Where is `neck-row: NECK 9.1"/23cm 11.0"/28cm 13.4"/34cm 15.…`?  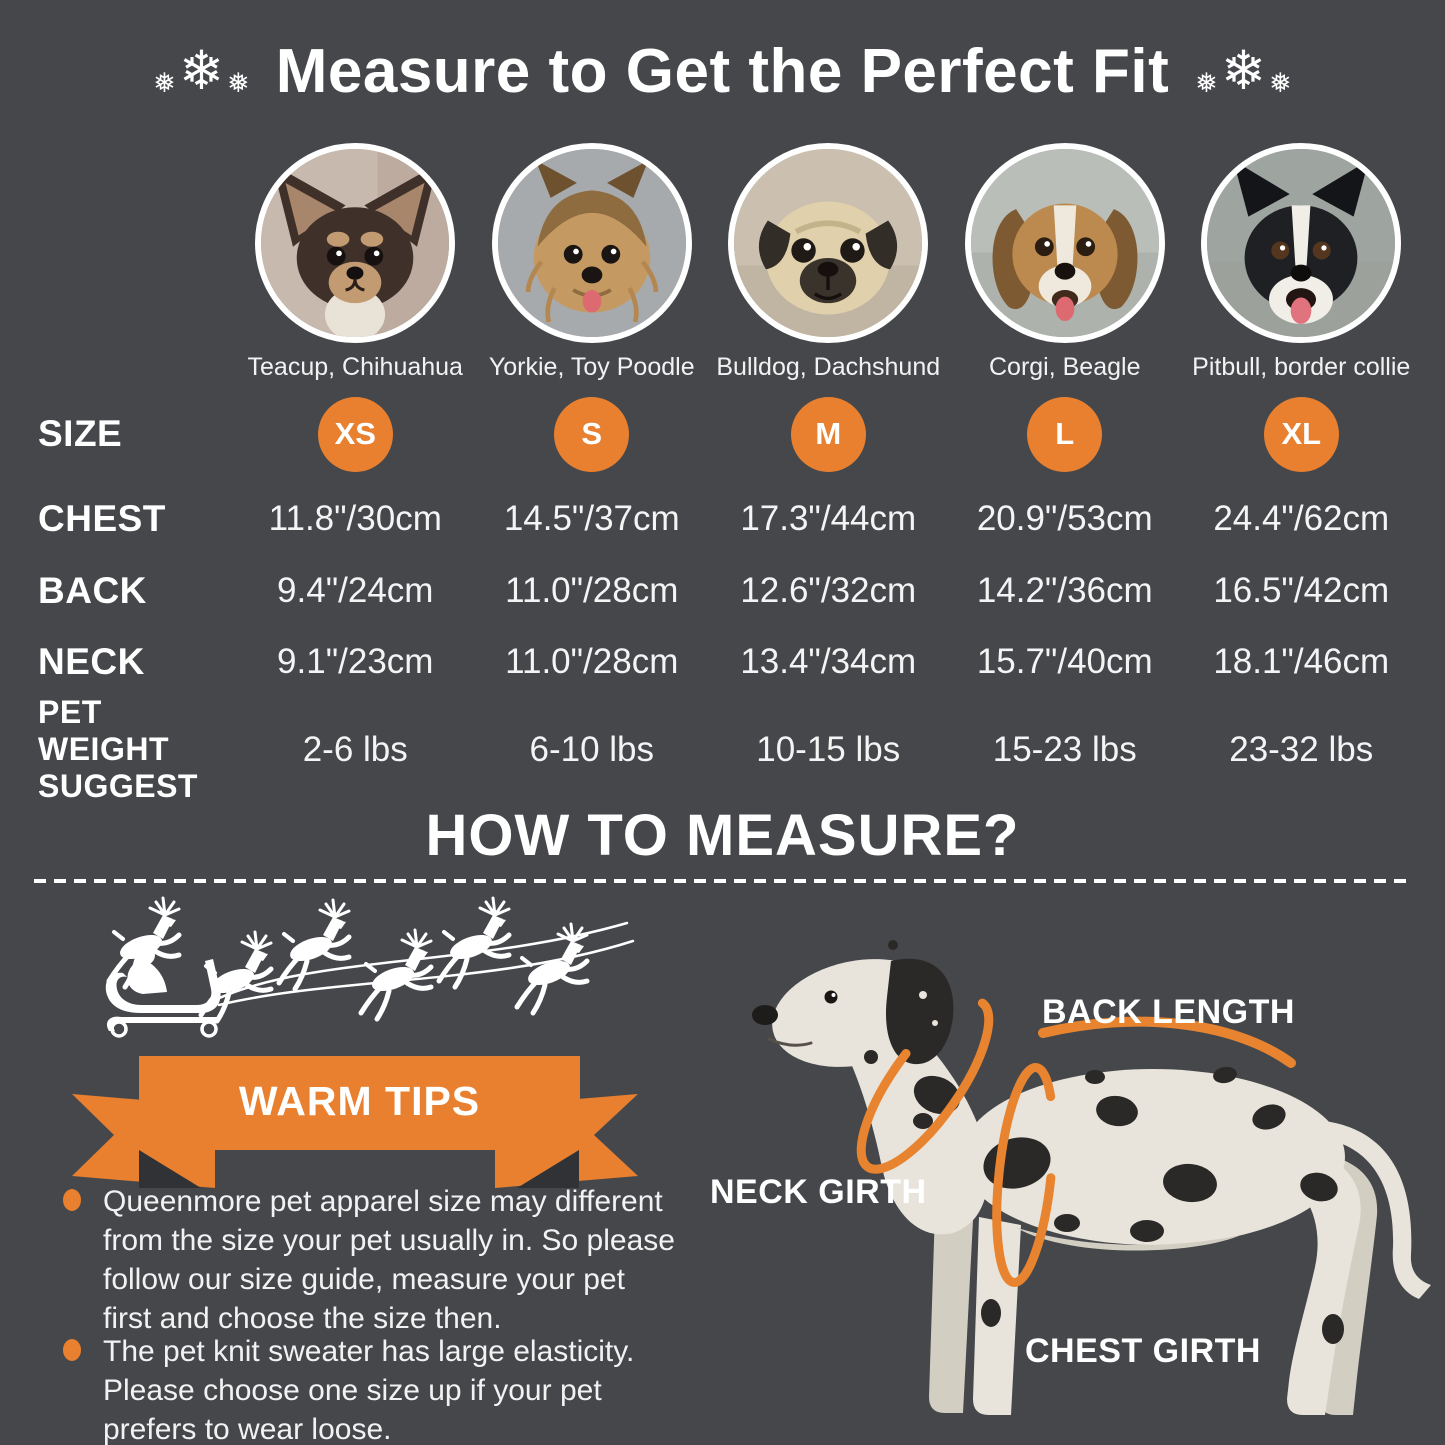 neck-row: NECK 9.1"/23cm 11.0"/28cm 13.4"/34cm 15.… is located at coordinates (722, 662).